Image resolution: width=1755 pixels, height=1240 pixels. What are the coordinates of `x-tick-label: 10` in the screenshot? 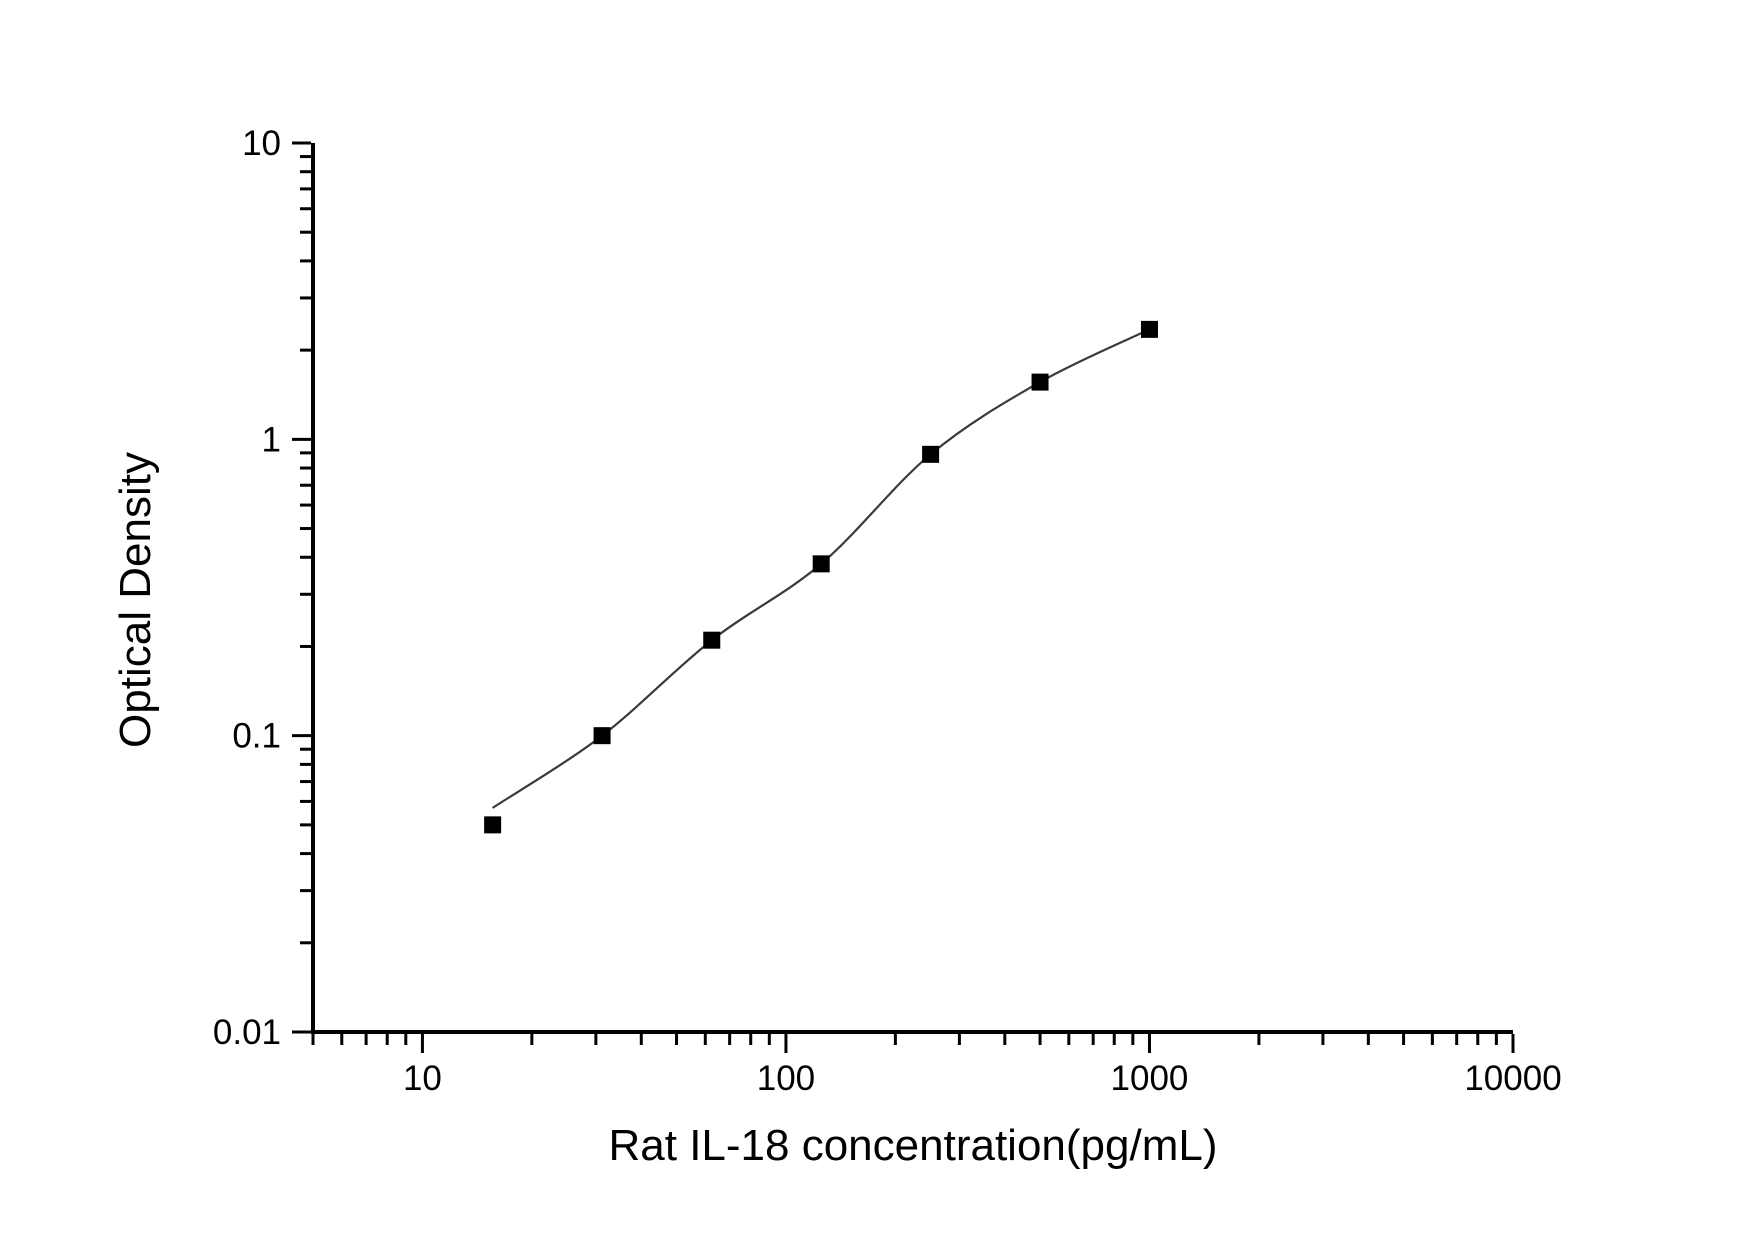 It's located at (422, 1078).